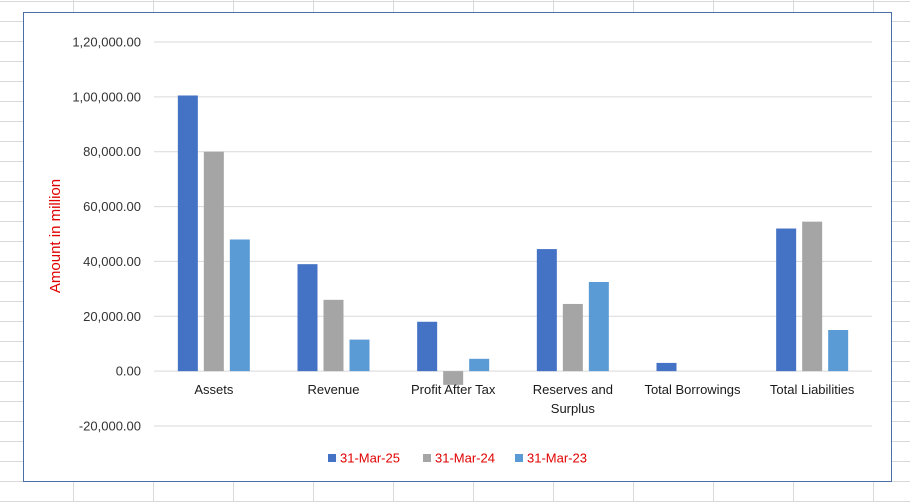  What do you see at coordinates (573, 389) in the screenshot?
I see `x-category-label-line: Reserves and` at bounding box center [573, 389].